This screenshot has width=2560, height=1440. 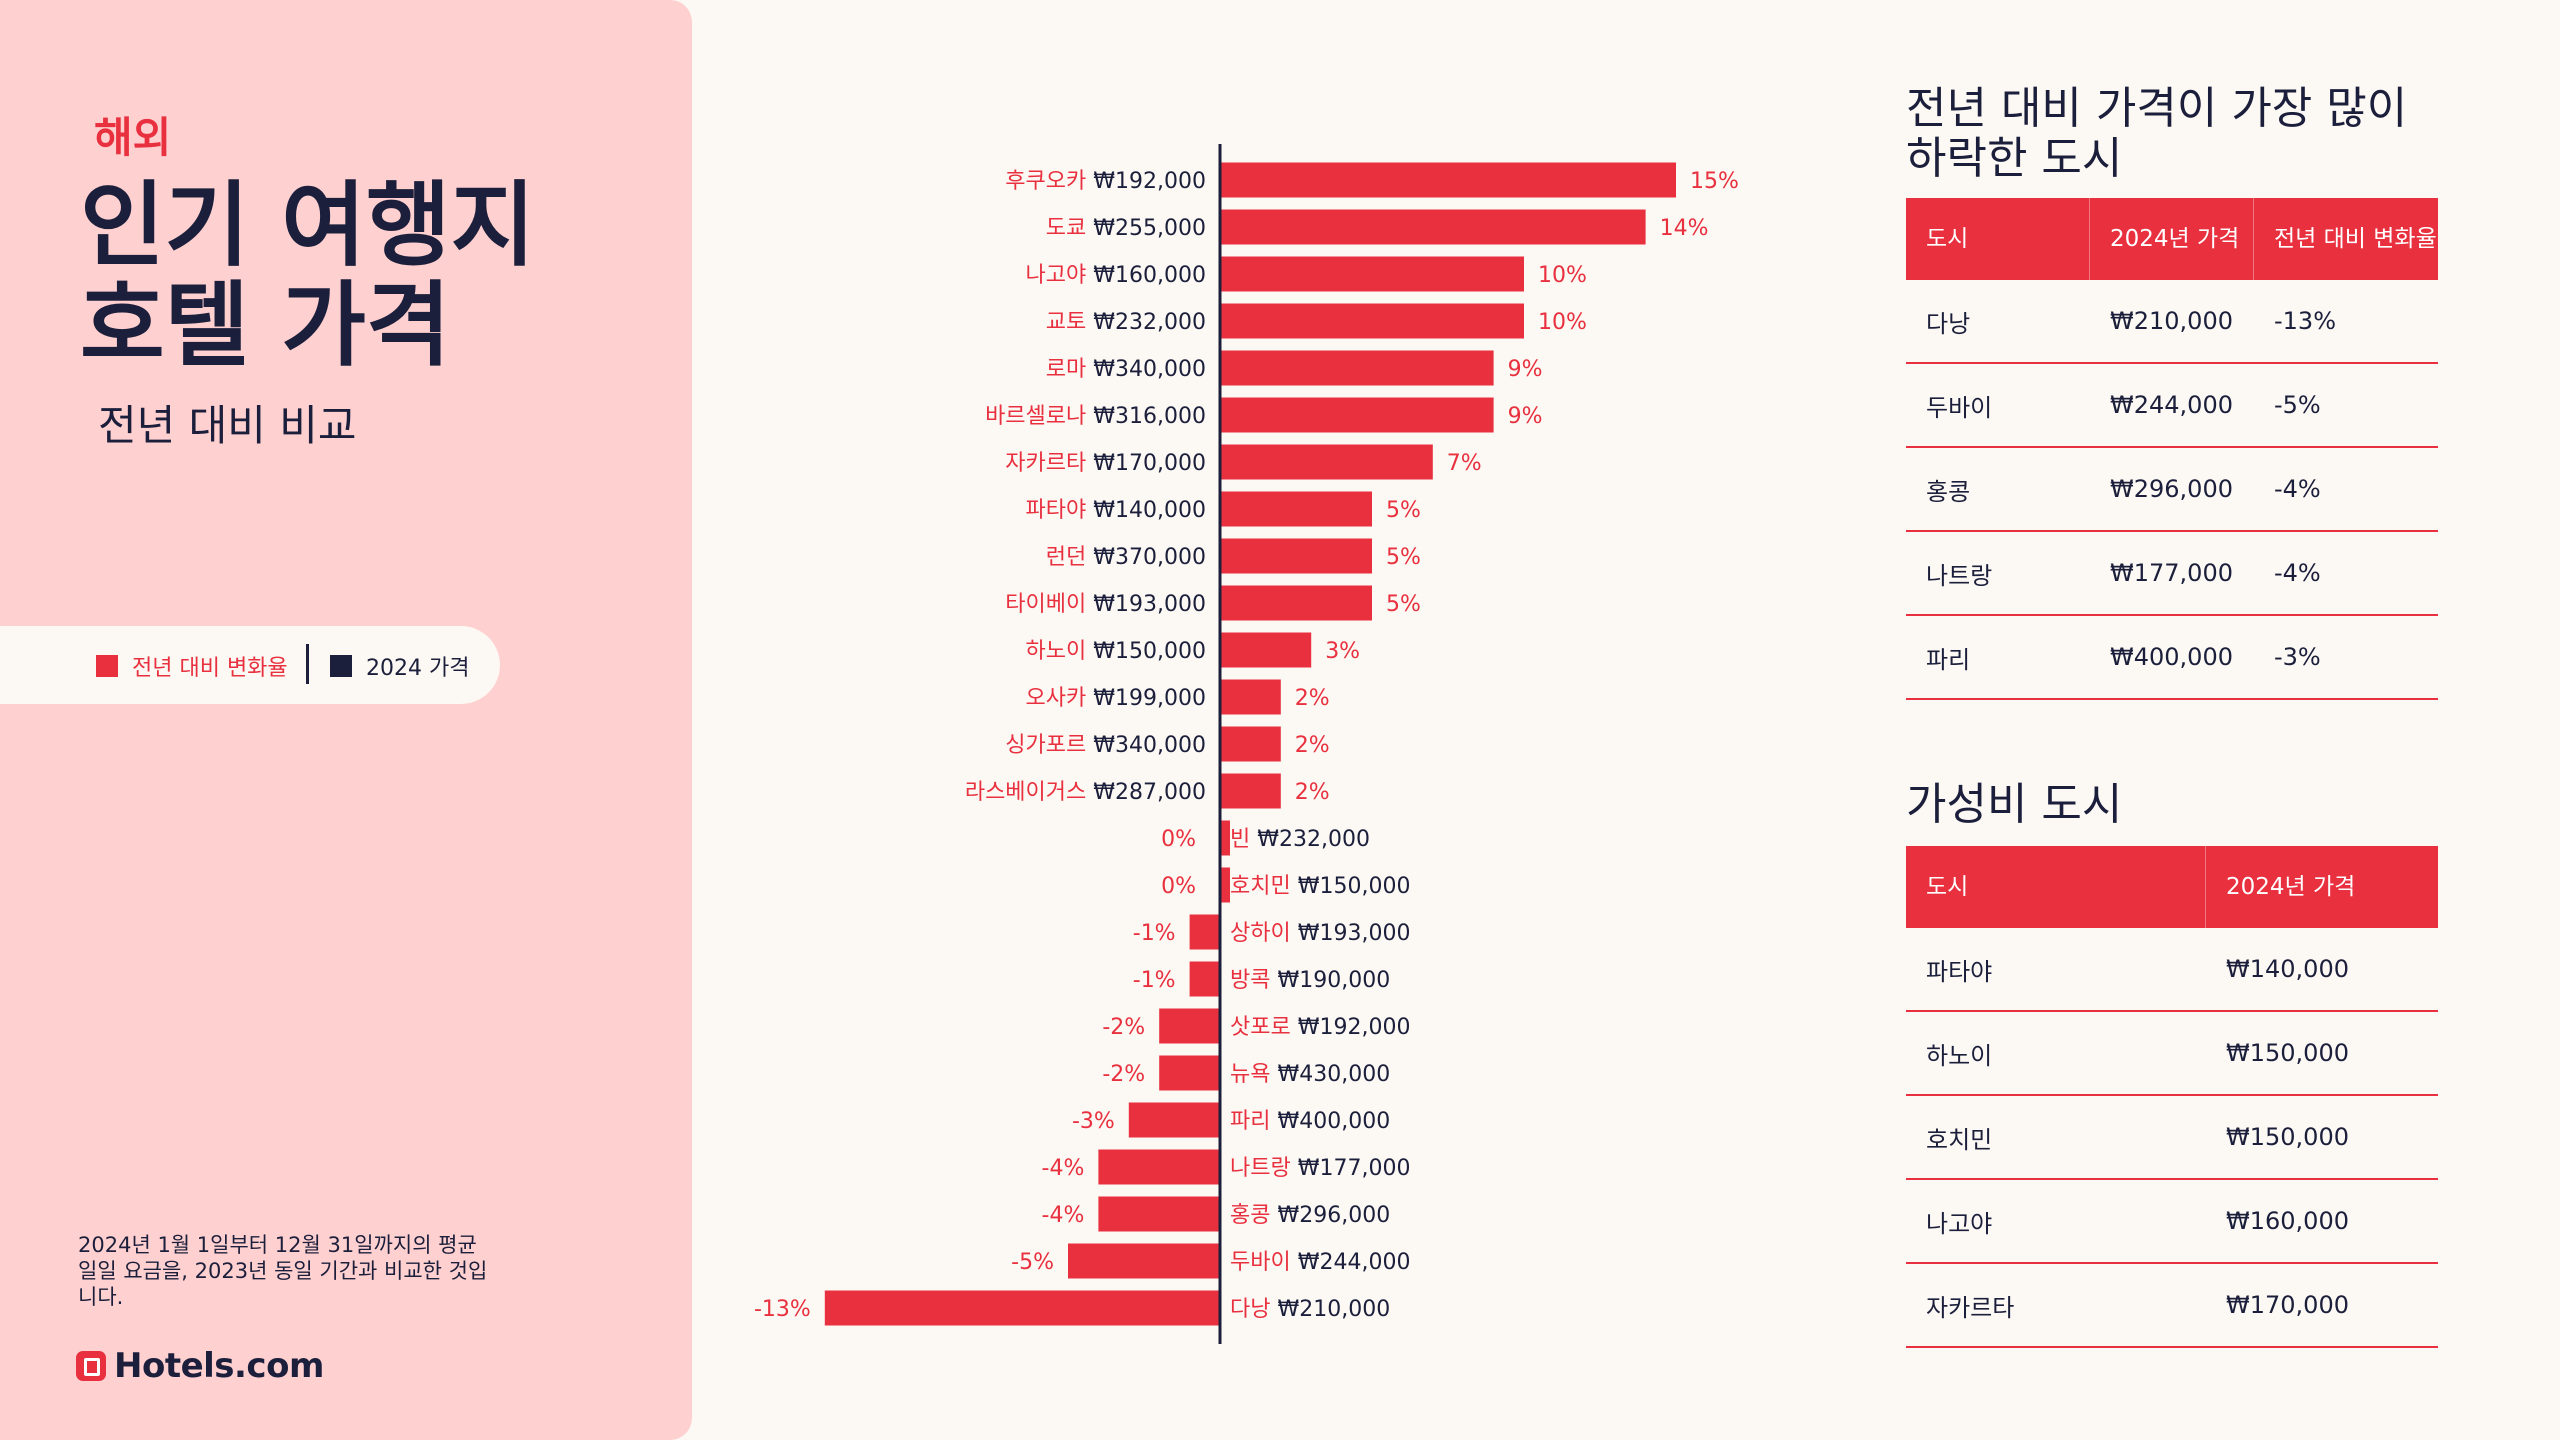 What do you see at coordinates (1116, 651) in the screenshot?
I see `category-label-10: 하노이 ₩150,000` at bounding box center [1116, 651].